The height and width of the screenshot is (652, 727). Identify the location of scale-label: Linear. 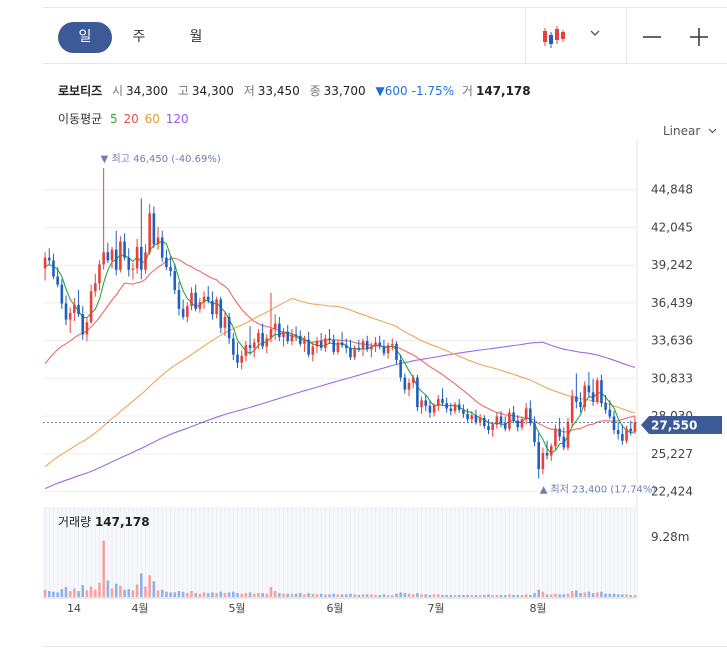
(682, 131).